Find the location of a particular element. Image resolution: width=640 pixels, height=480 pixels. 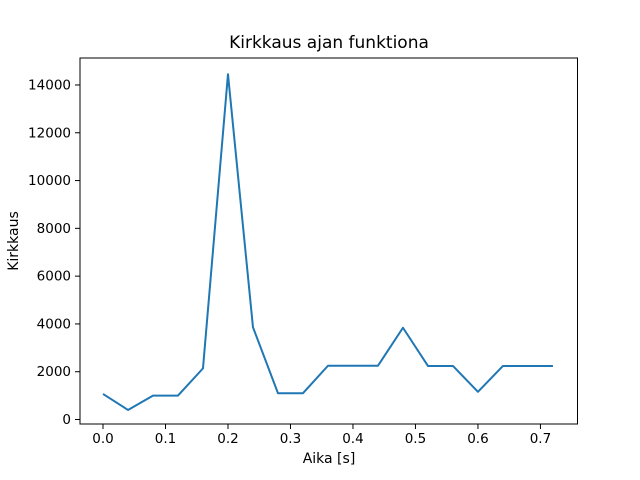

x-tick-label: 0.2 is located at coordinates (227, 439).